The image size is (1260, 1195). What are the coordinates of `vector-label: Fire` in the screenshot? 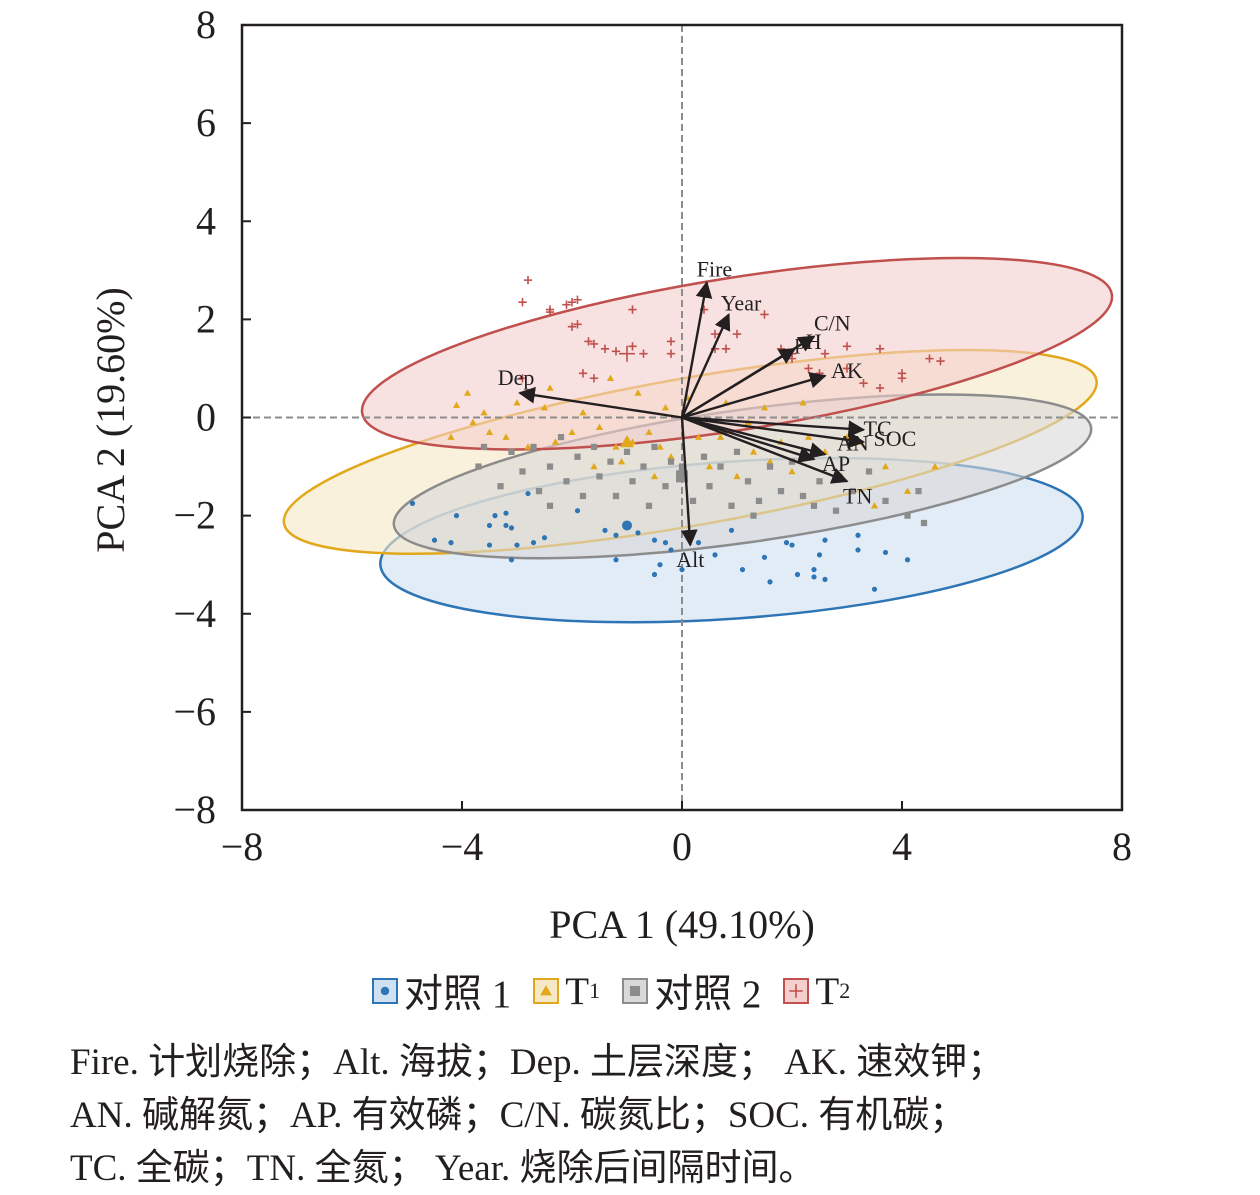 It's located at (714, 269).